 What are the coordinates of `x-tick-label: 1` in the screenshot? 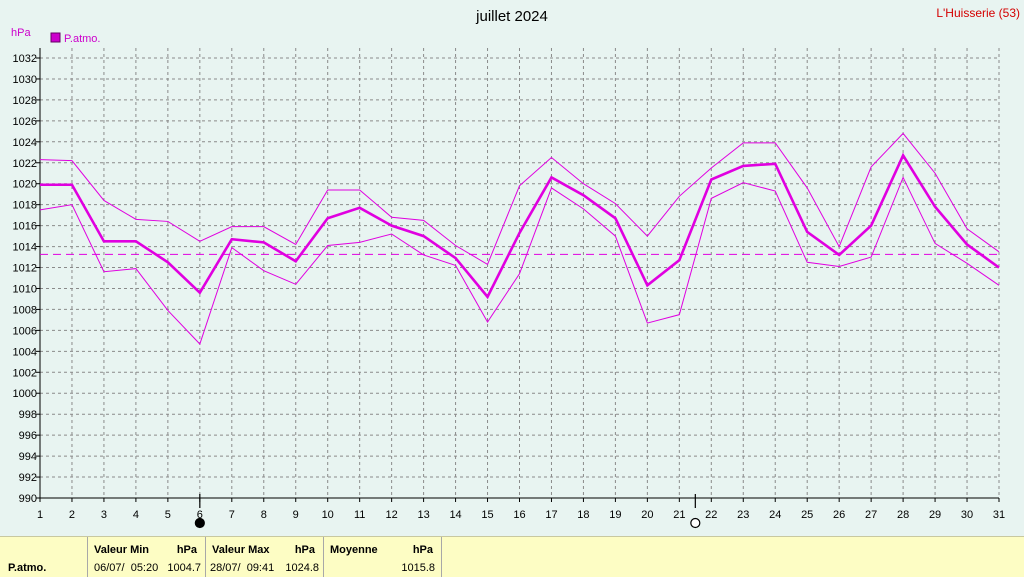 It's located at (40, 515).